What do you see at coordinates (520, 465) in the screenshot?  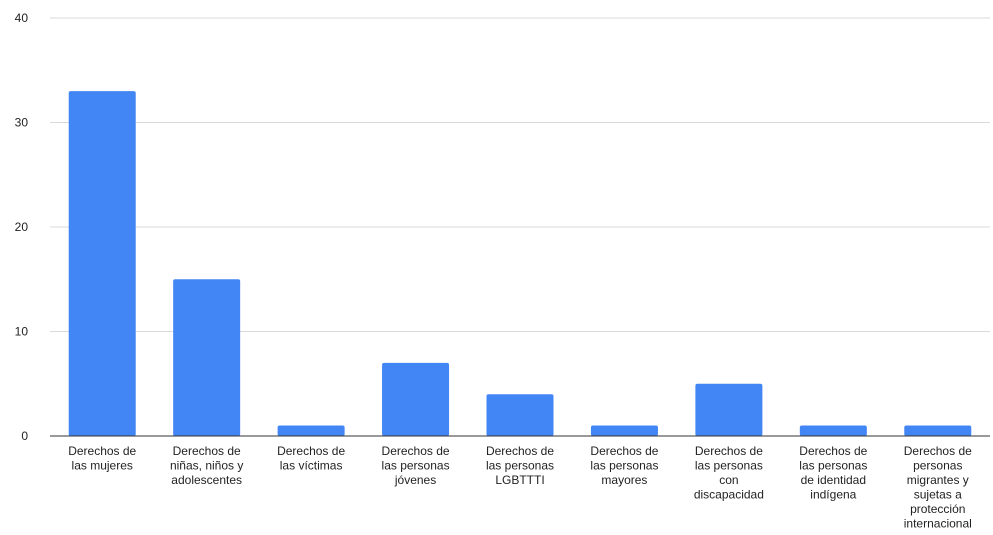 I see `x-category-label: Derechos de las personas LGBTTTI` at bounding box center [520, 465].